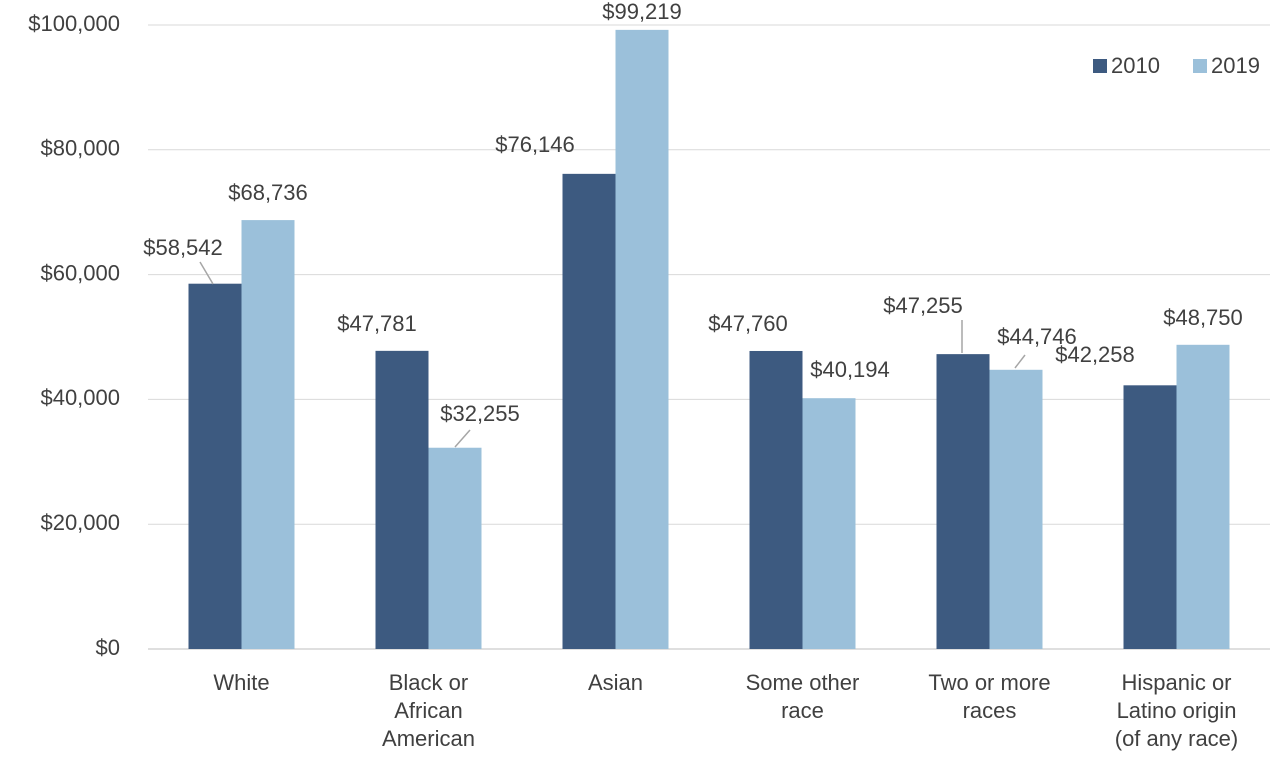 The width and height of the screenshot is (1273, 761). What do you see at coordinates (183, 247) in the screenshot?
I see `data-label: $58,542` at bounding box center [183, 247].